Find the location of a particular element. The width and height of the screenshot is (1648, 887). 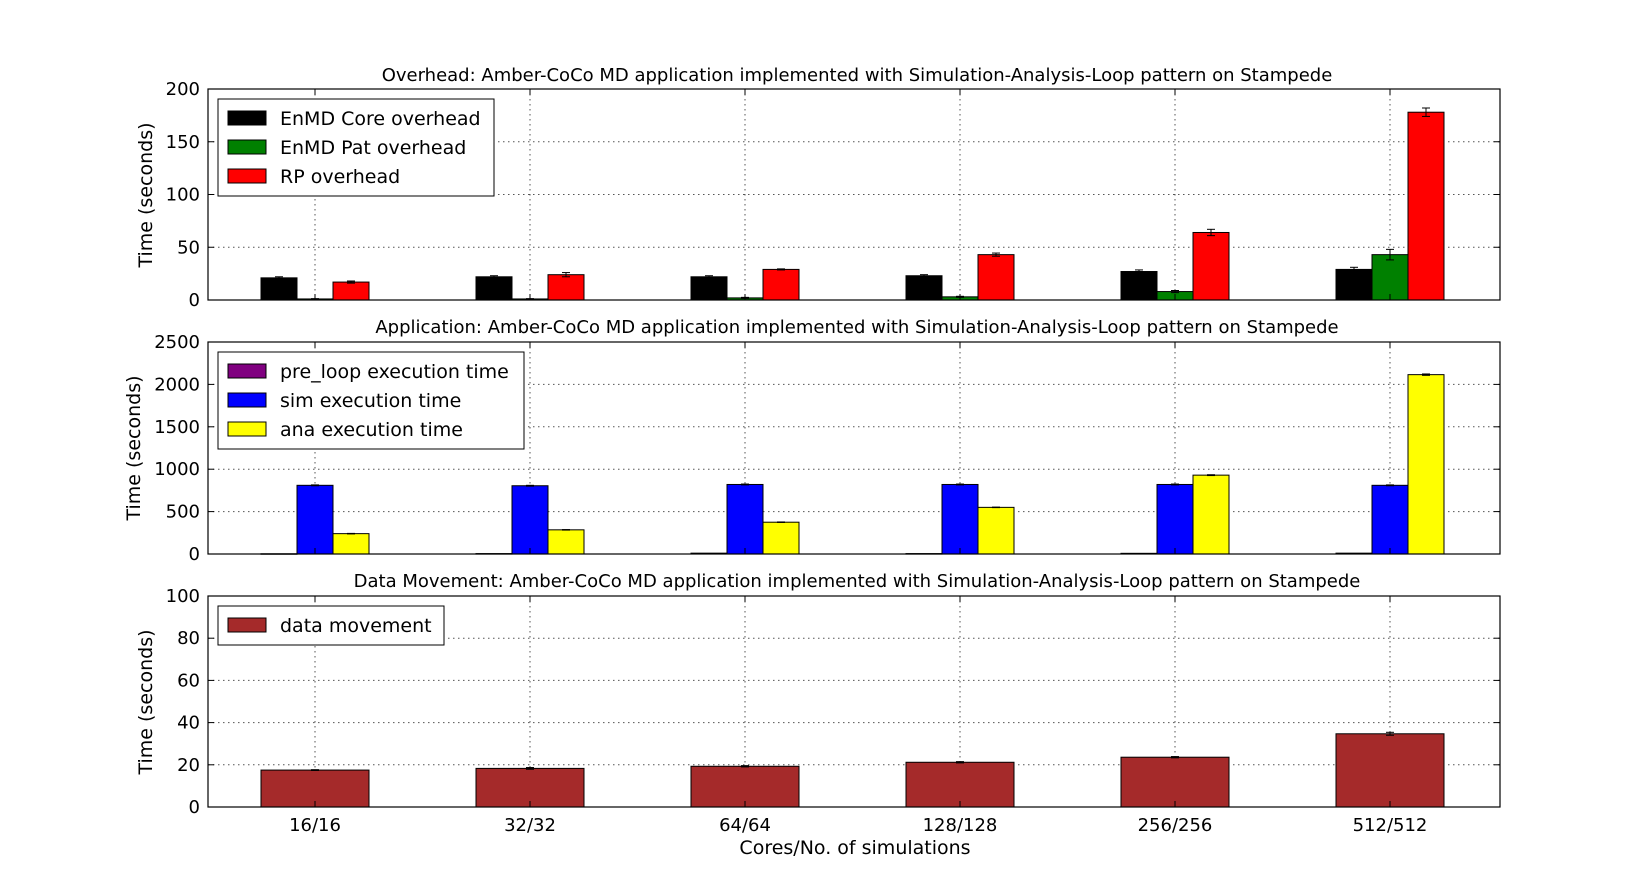

data-movement-legend-label-data-movement: data movement is located at coordinates (356, 626).